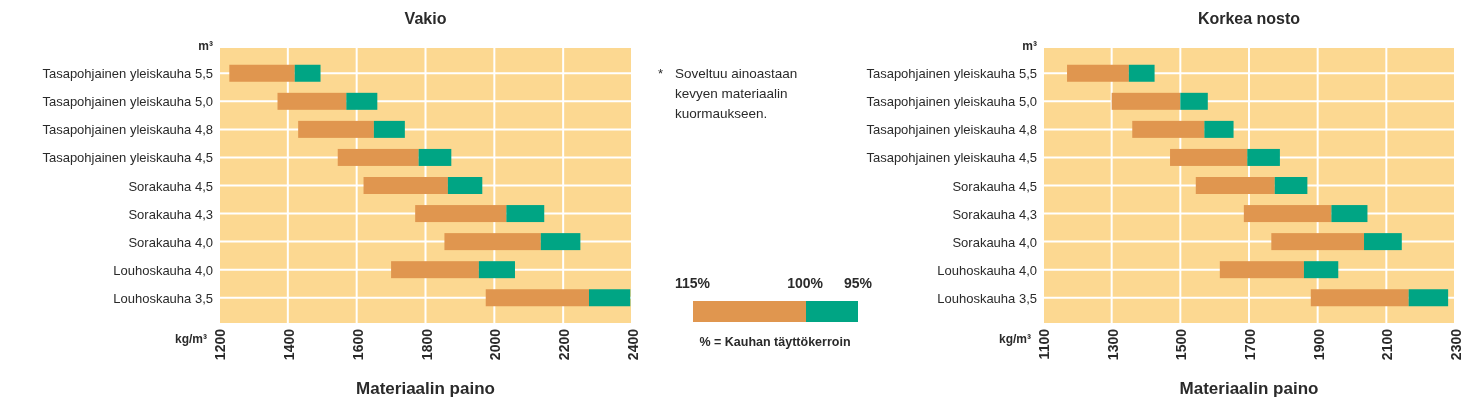 This screenshot has width=1483, height=402. Describe the element at coordinates (220, 344) in the screenshot. I see `x-tick-label: 1200` at that location.